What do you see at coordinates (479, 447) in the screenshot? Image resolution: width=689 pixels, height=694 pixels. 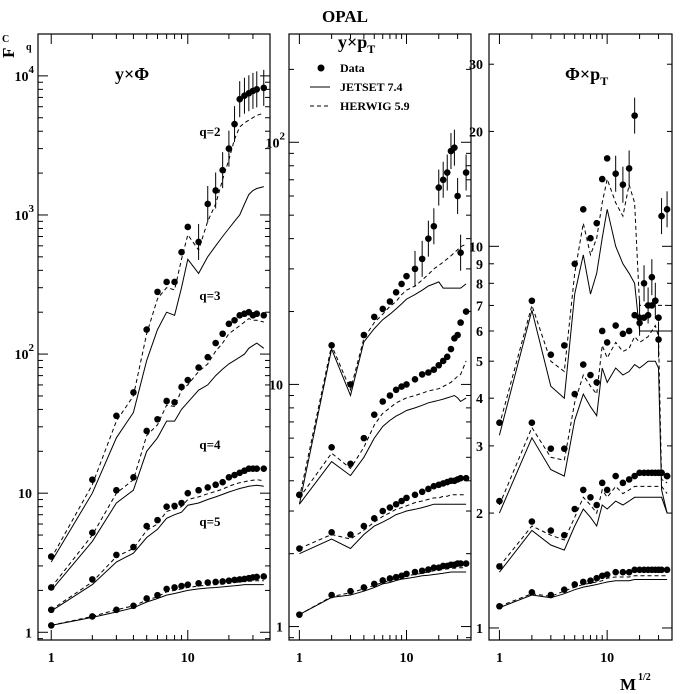 I see `y-tick-label: 3` at bounding box center [479, 447].